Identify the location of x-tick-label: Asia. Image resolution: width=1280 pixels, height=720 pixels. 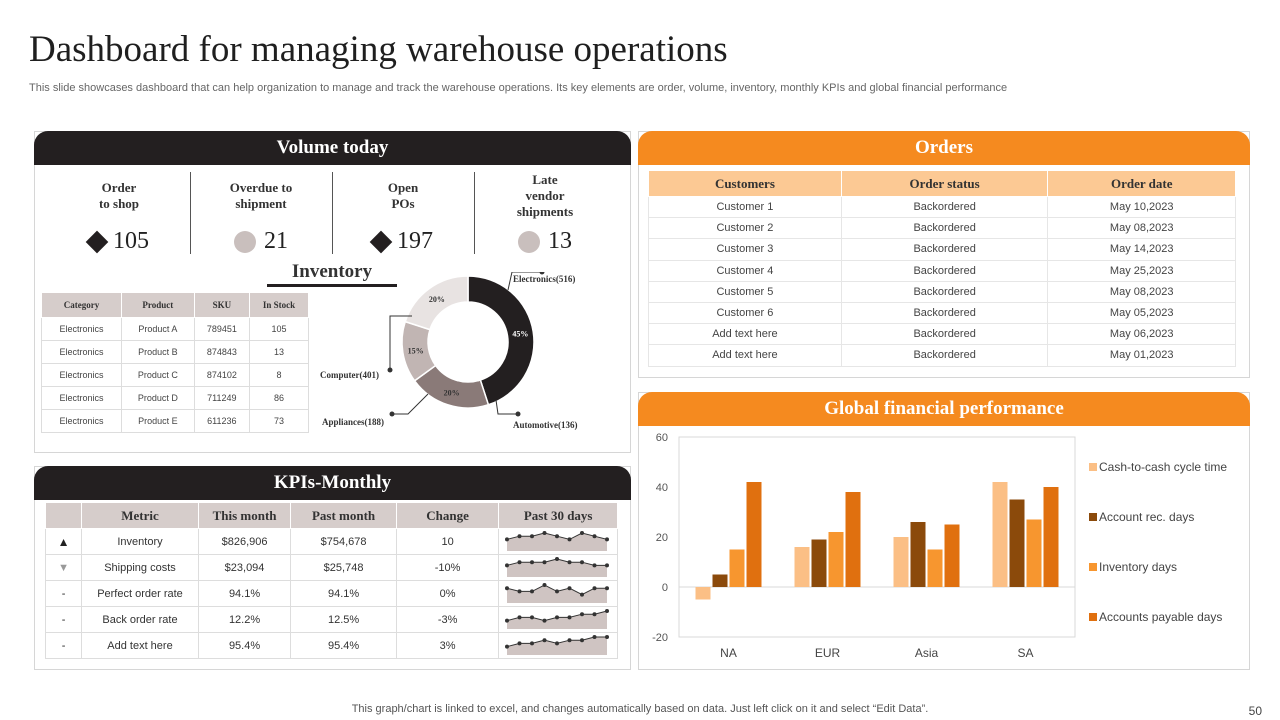
(927, 653).